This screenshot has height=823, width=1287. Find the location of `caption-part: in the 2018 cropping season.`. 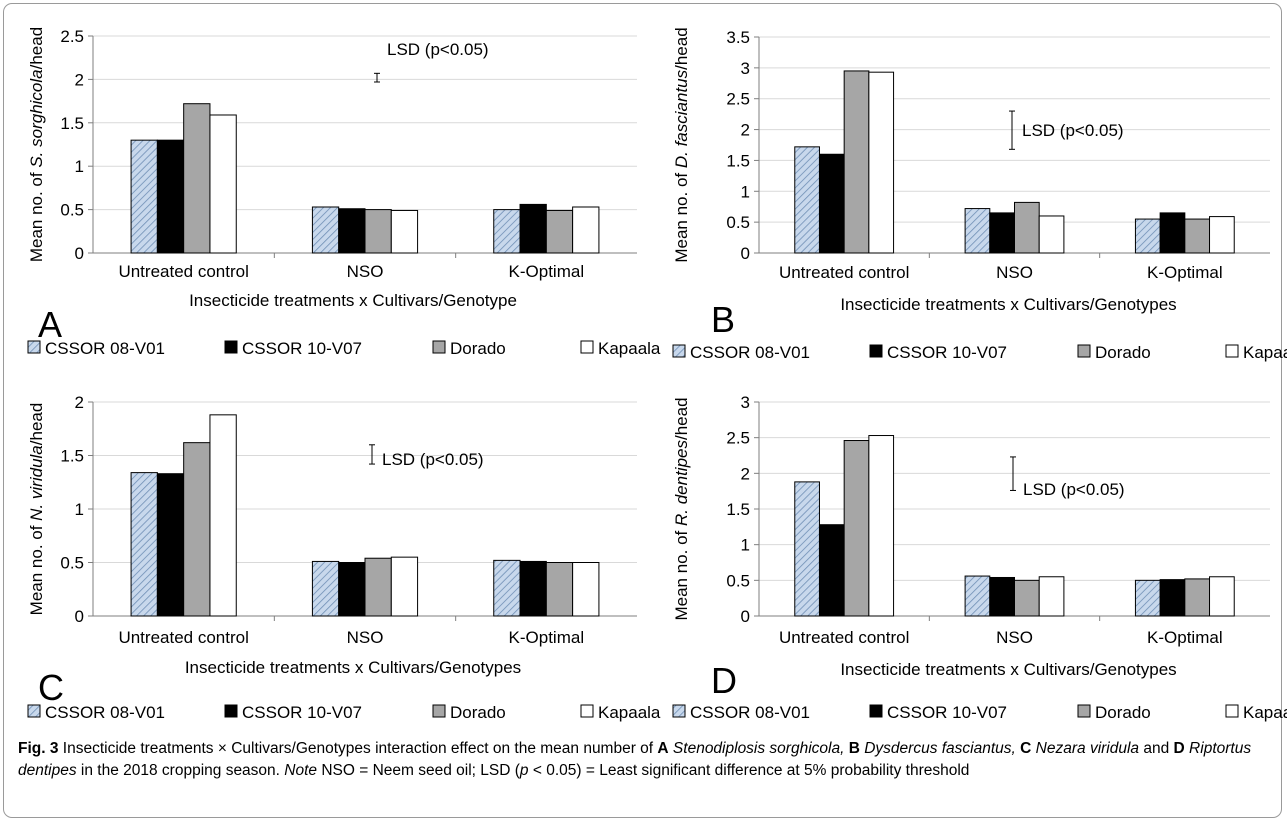

caption-part: in the 2018 cropping season. is located at coordinates (180, 770).